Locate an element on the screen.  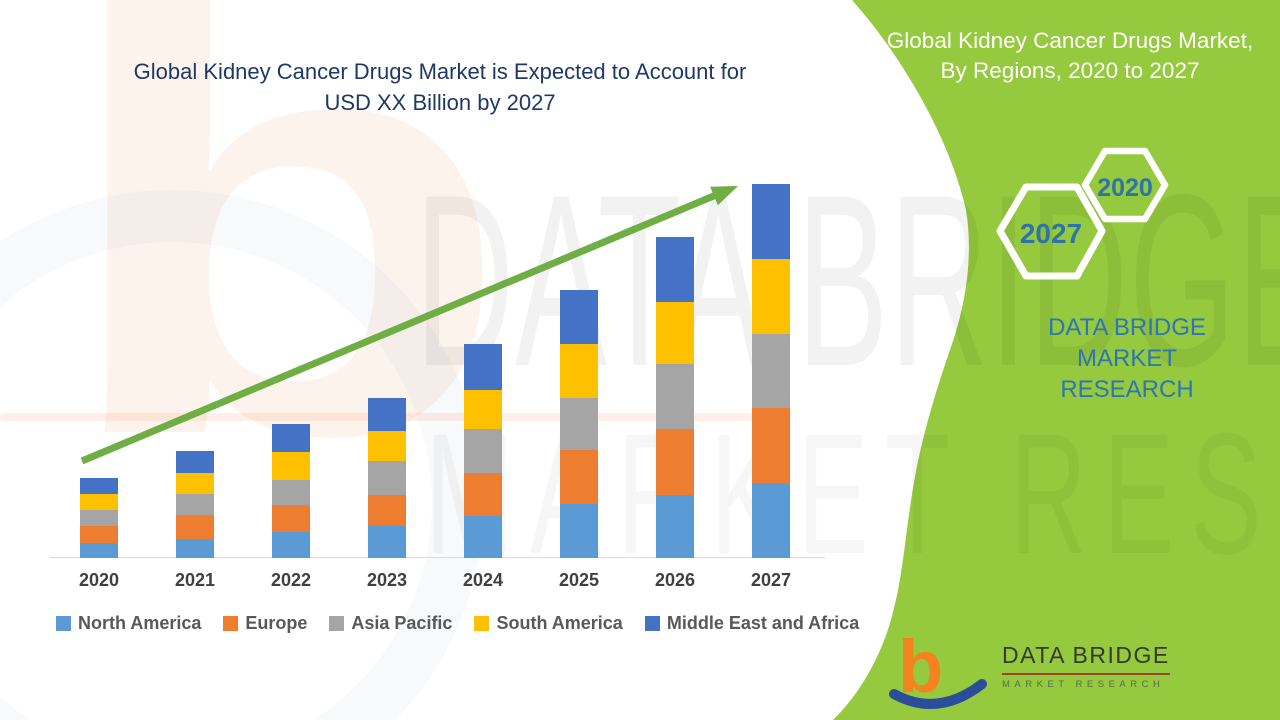
legend-item-middle-east-and-africa: Middle East and Africa is located at coordinates (752, 623).